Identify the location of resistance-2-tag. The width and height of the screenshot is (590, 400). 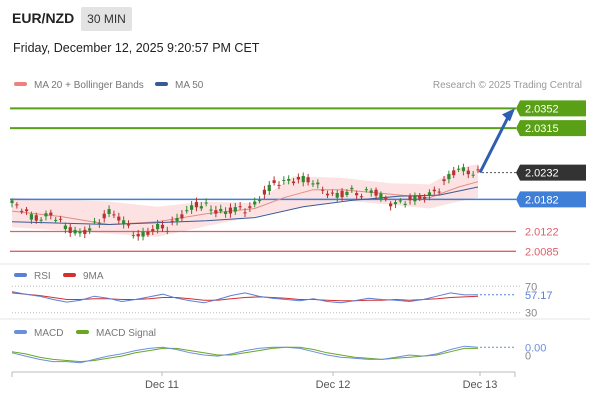
(551, 108).